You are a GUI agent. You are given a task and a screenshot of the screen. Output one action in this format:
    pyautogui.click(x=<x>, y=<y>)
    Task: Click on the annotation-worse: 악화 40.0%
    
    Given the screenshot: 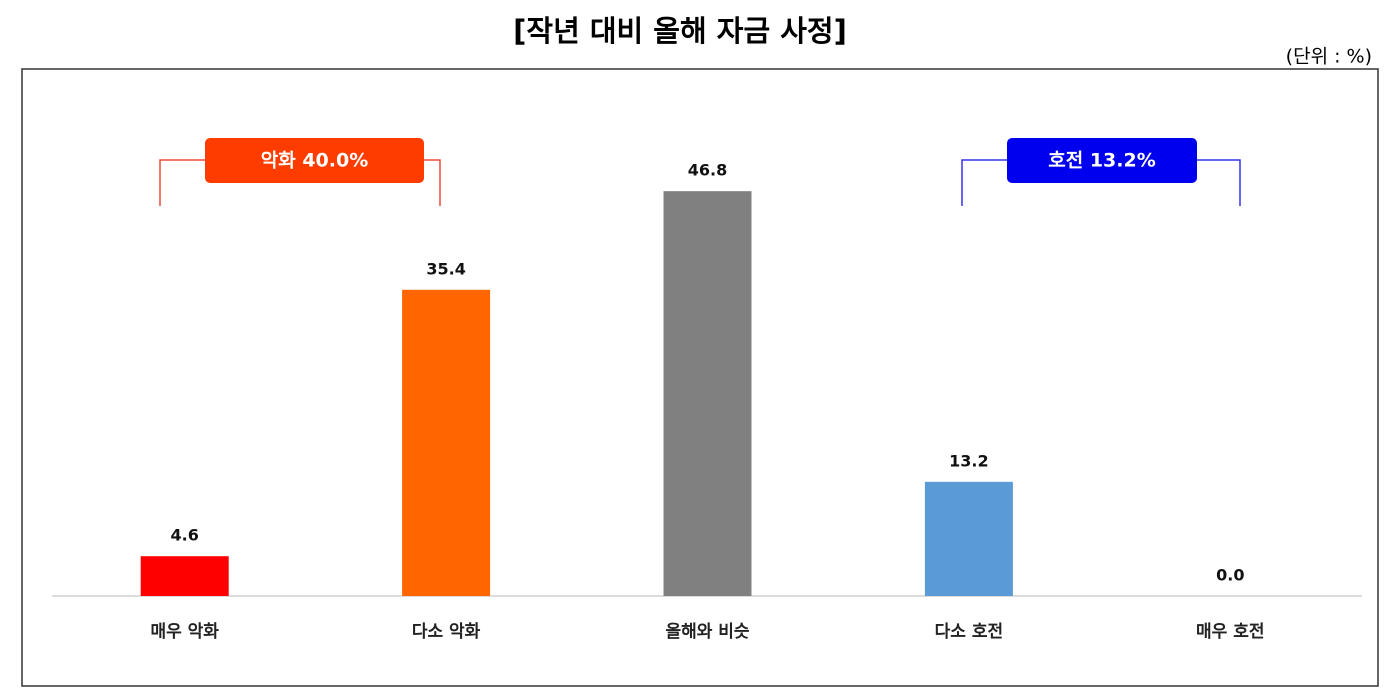 What is the action you would take?
    pyautogui.click(x=300, y=172)
    